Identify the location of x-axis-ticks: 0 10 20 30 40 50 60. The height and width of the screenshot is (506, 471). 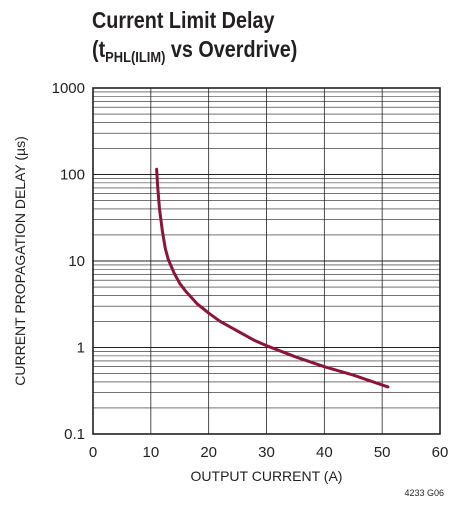
(269, 452).